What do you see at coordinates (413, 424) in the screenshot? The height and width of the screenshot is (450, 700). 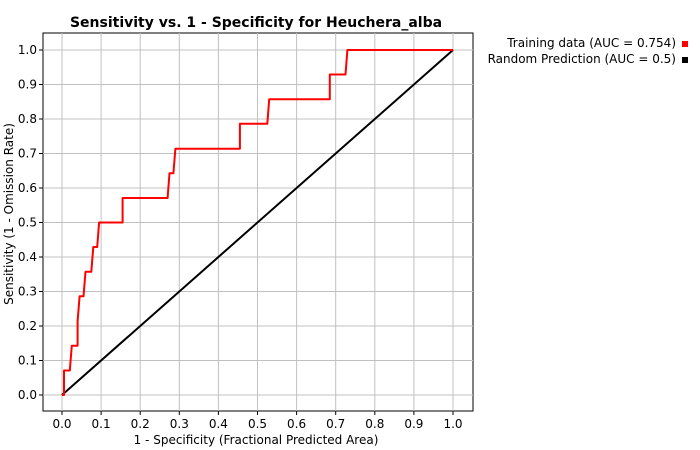 I see `x-tick-label: 0.9` at bounding box center [413, 424].